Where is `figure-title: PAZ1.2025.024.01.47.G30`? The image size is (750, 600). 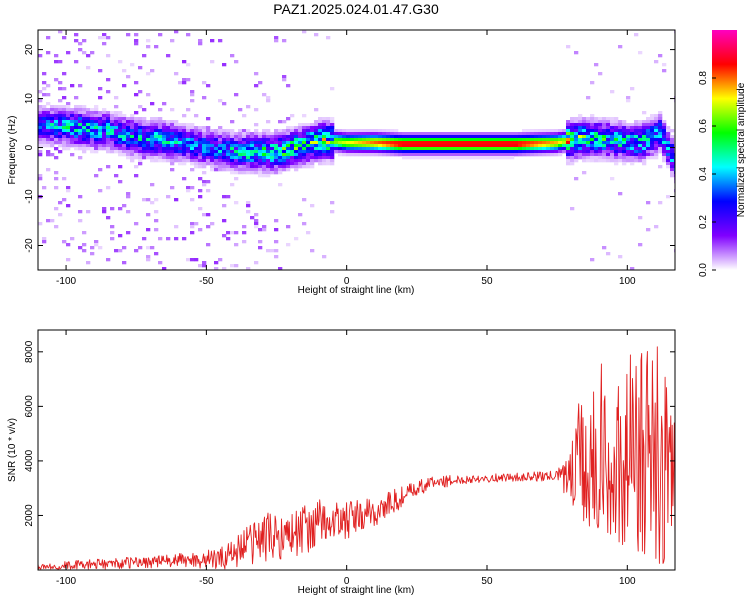
figure-title: PAZ1.2025.024.01.47.G30 is located at coordinates (356, 9).